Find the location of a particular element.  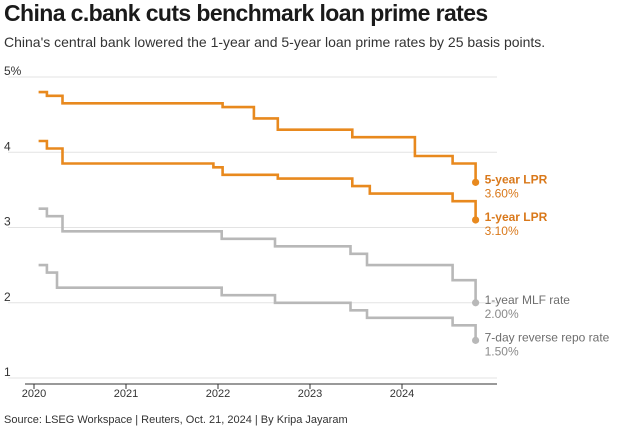

series-label: 5-year LPR is located at coordinates (516, 179).